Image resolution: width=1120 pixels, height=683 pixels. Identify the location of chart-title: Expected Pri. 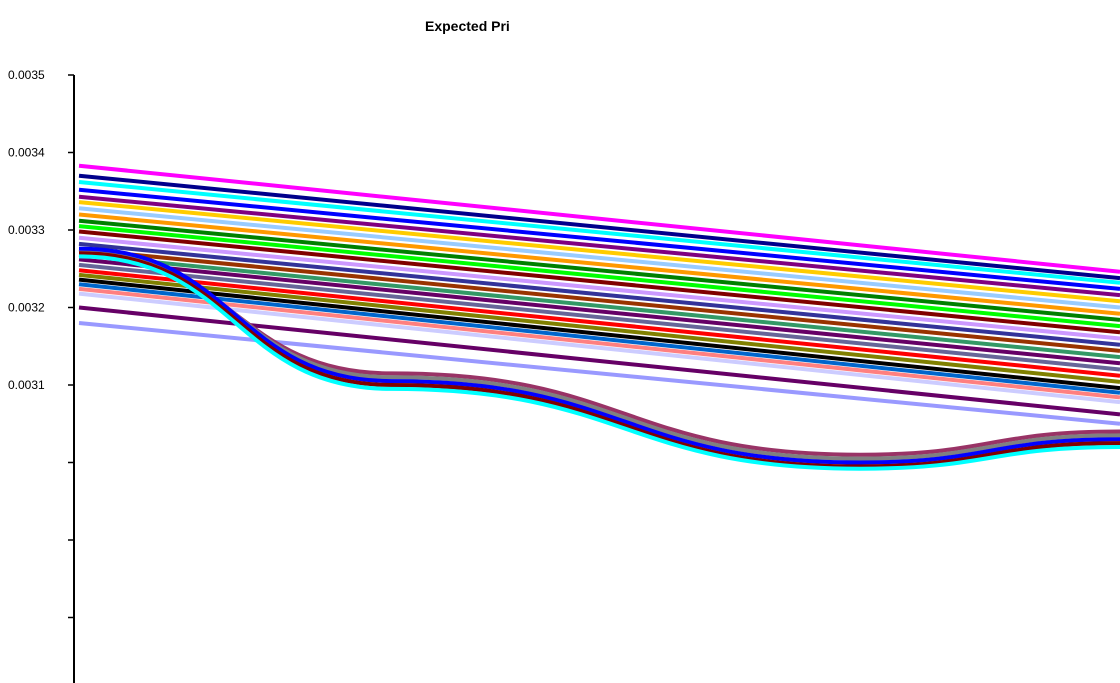
(467, 26).